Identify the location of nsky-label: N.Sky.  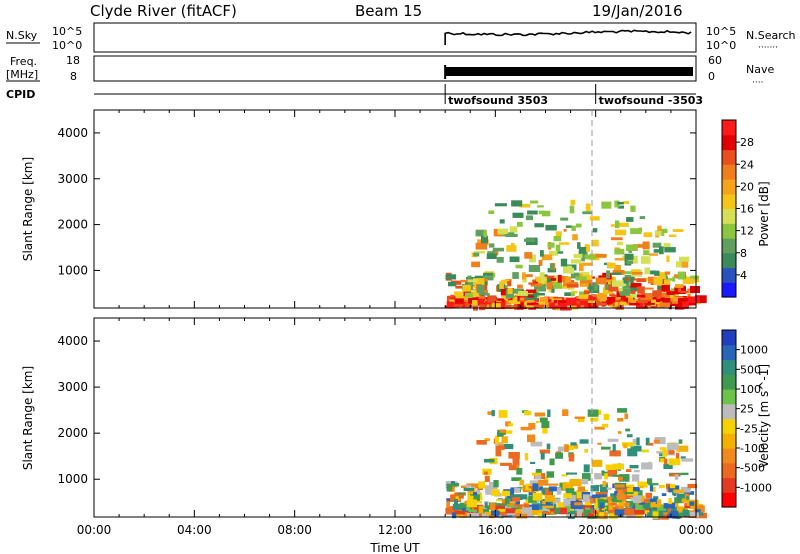
(22, 35).